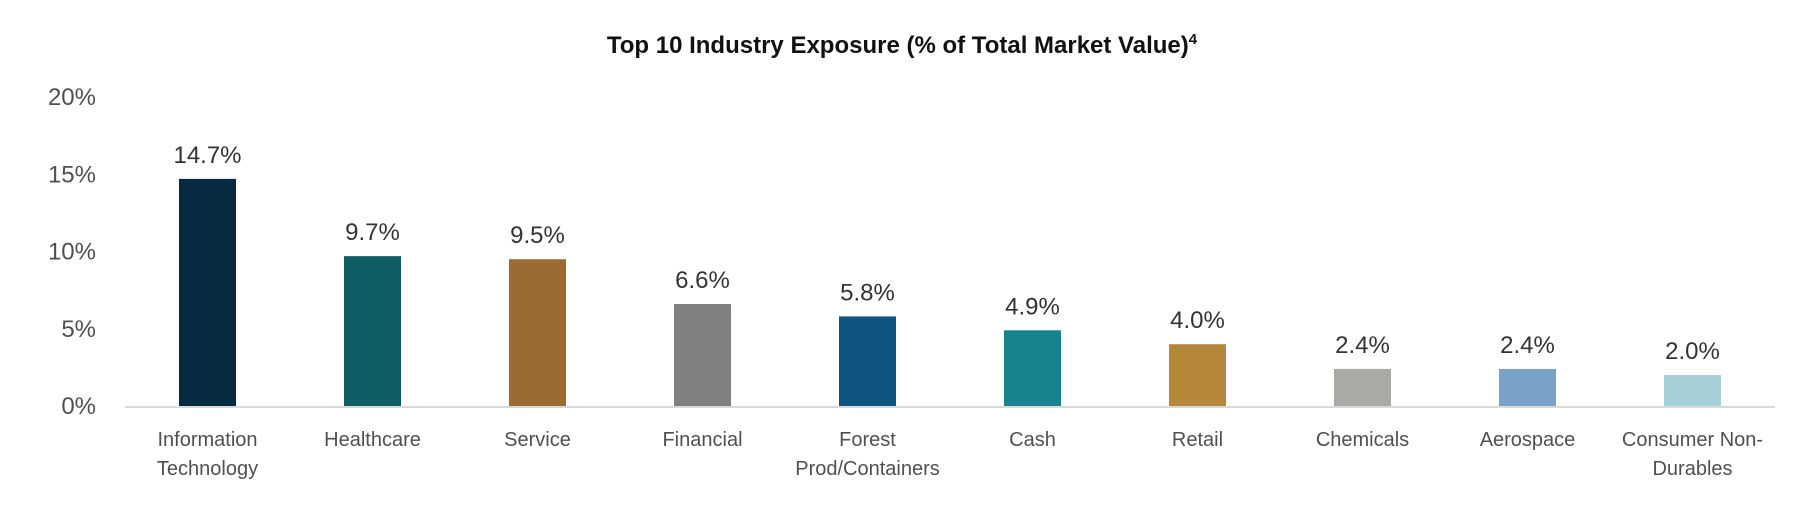 The width and height of the screenshot is (1805, 522). What do you see at coordinates (72, 174) in the screenshot?
I see `y-tick-label: 15%` at bounding box center [72, 174].